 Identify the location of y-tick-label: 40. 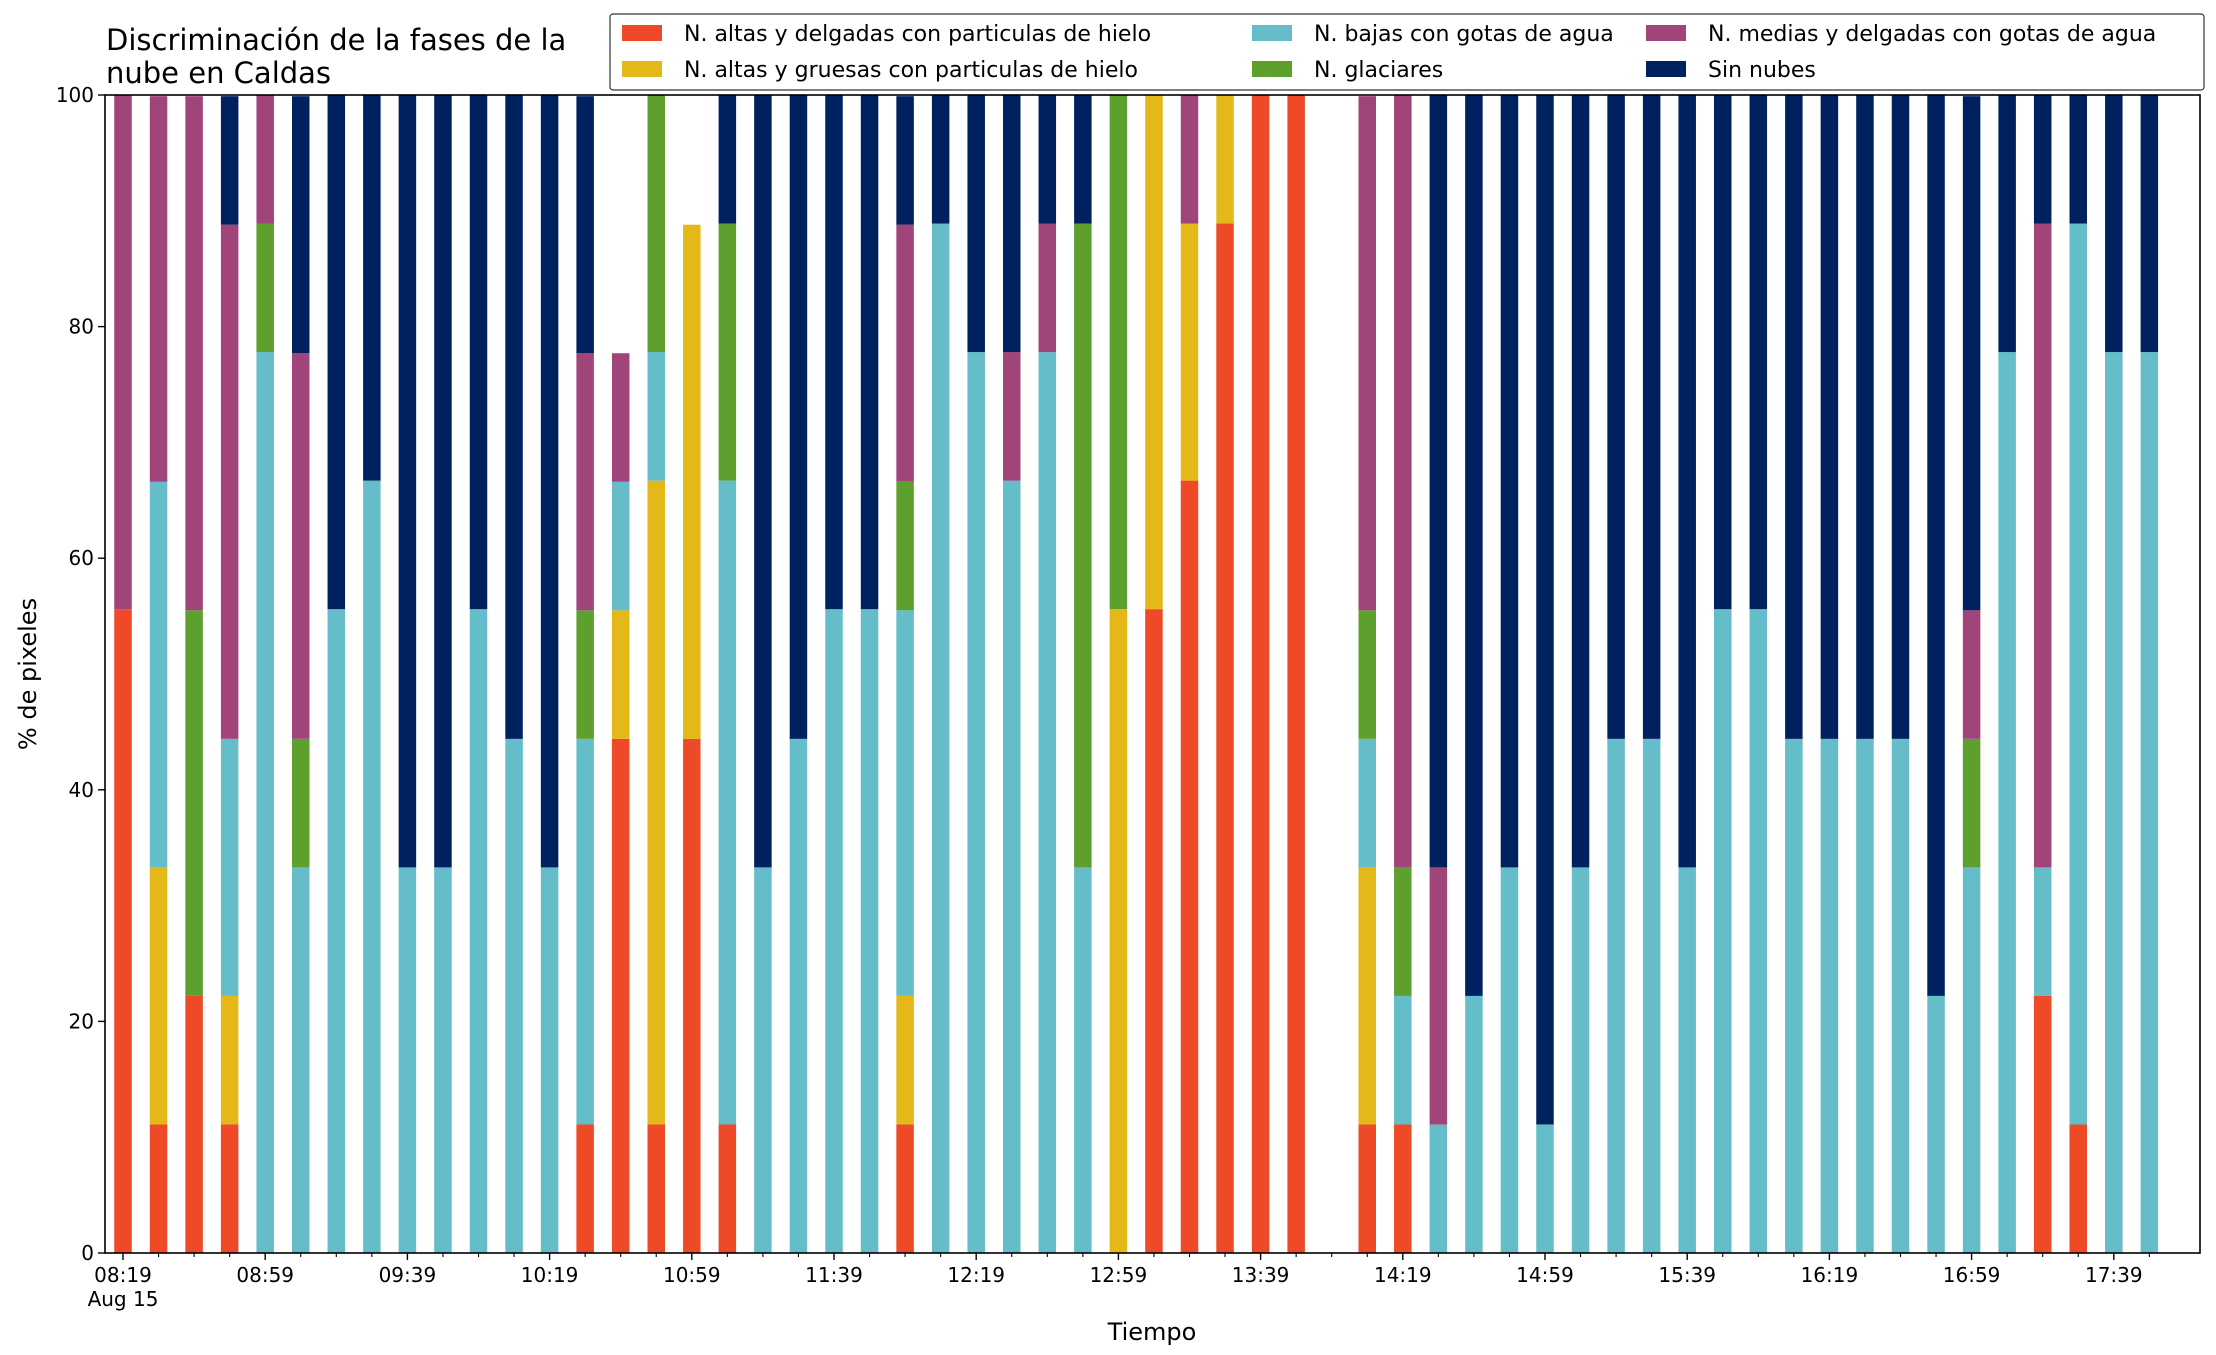
(81, 790).